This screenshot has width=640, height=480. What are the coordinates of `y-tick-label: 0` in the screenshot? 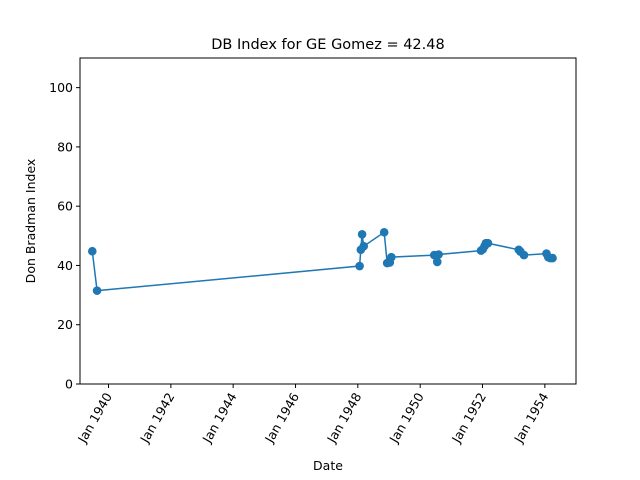 It's located at (69, 384).